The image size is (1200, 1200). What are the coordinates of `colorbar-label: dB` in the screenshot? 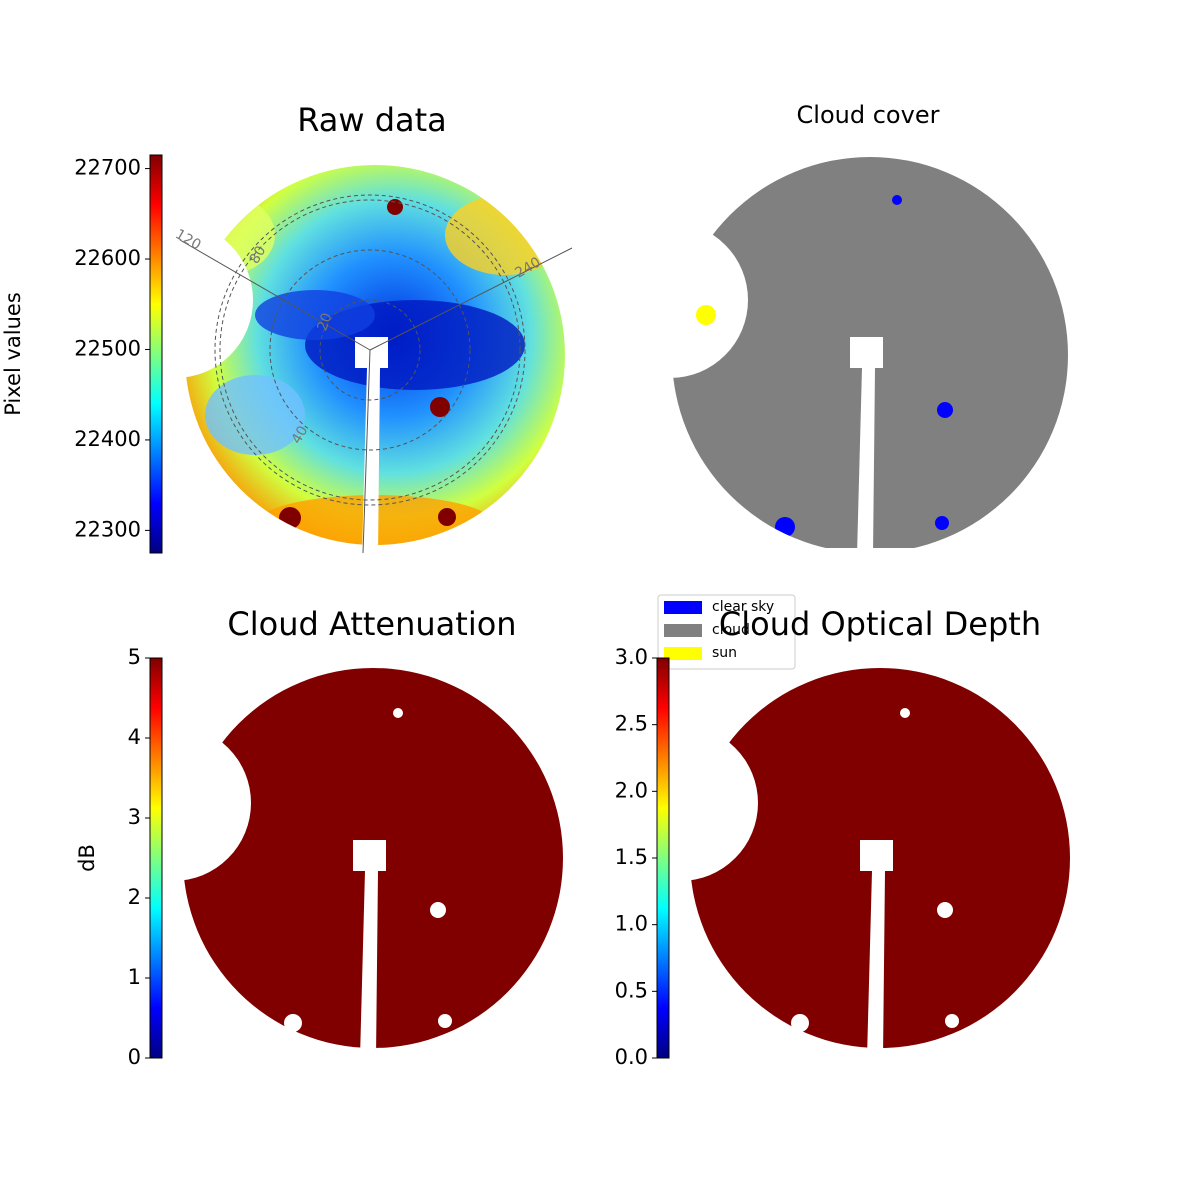 It's located at (87, 858).